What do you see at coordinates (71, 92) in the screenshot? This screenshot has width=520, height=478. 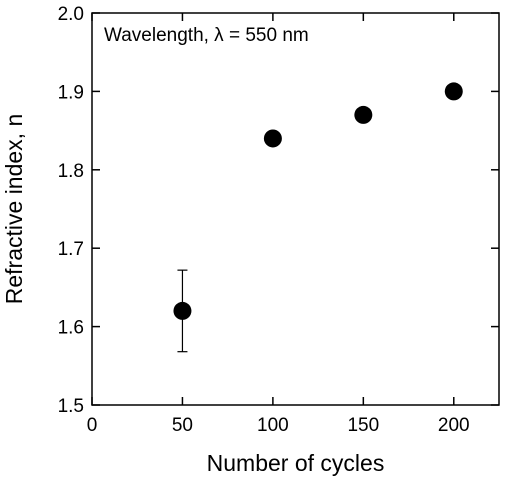 I see `y-tick-label-1.9: 1.9` at bounding box center [71, 92].